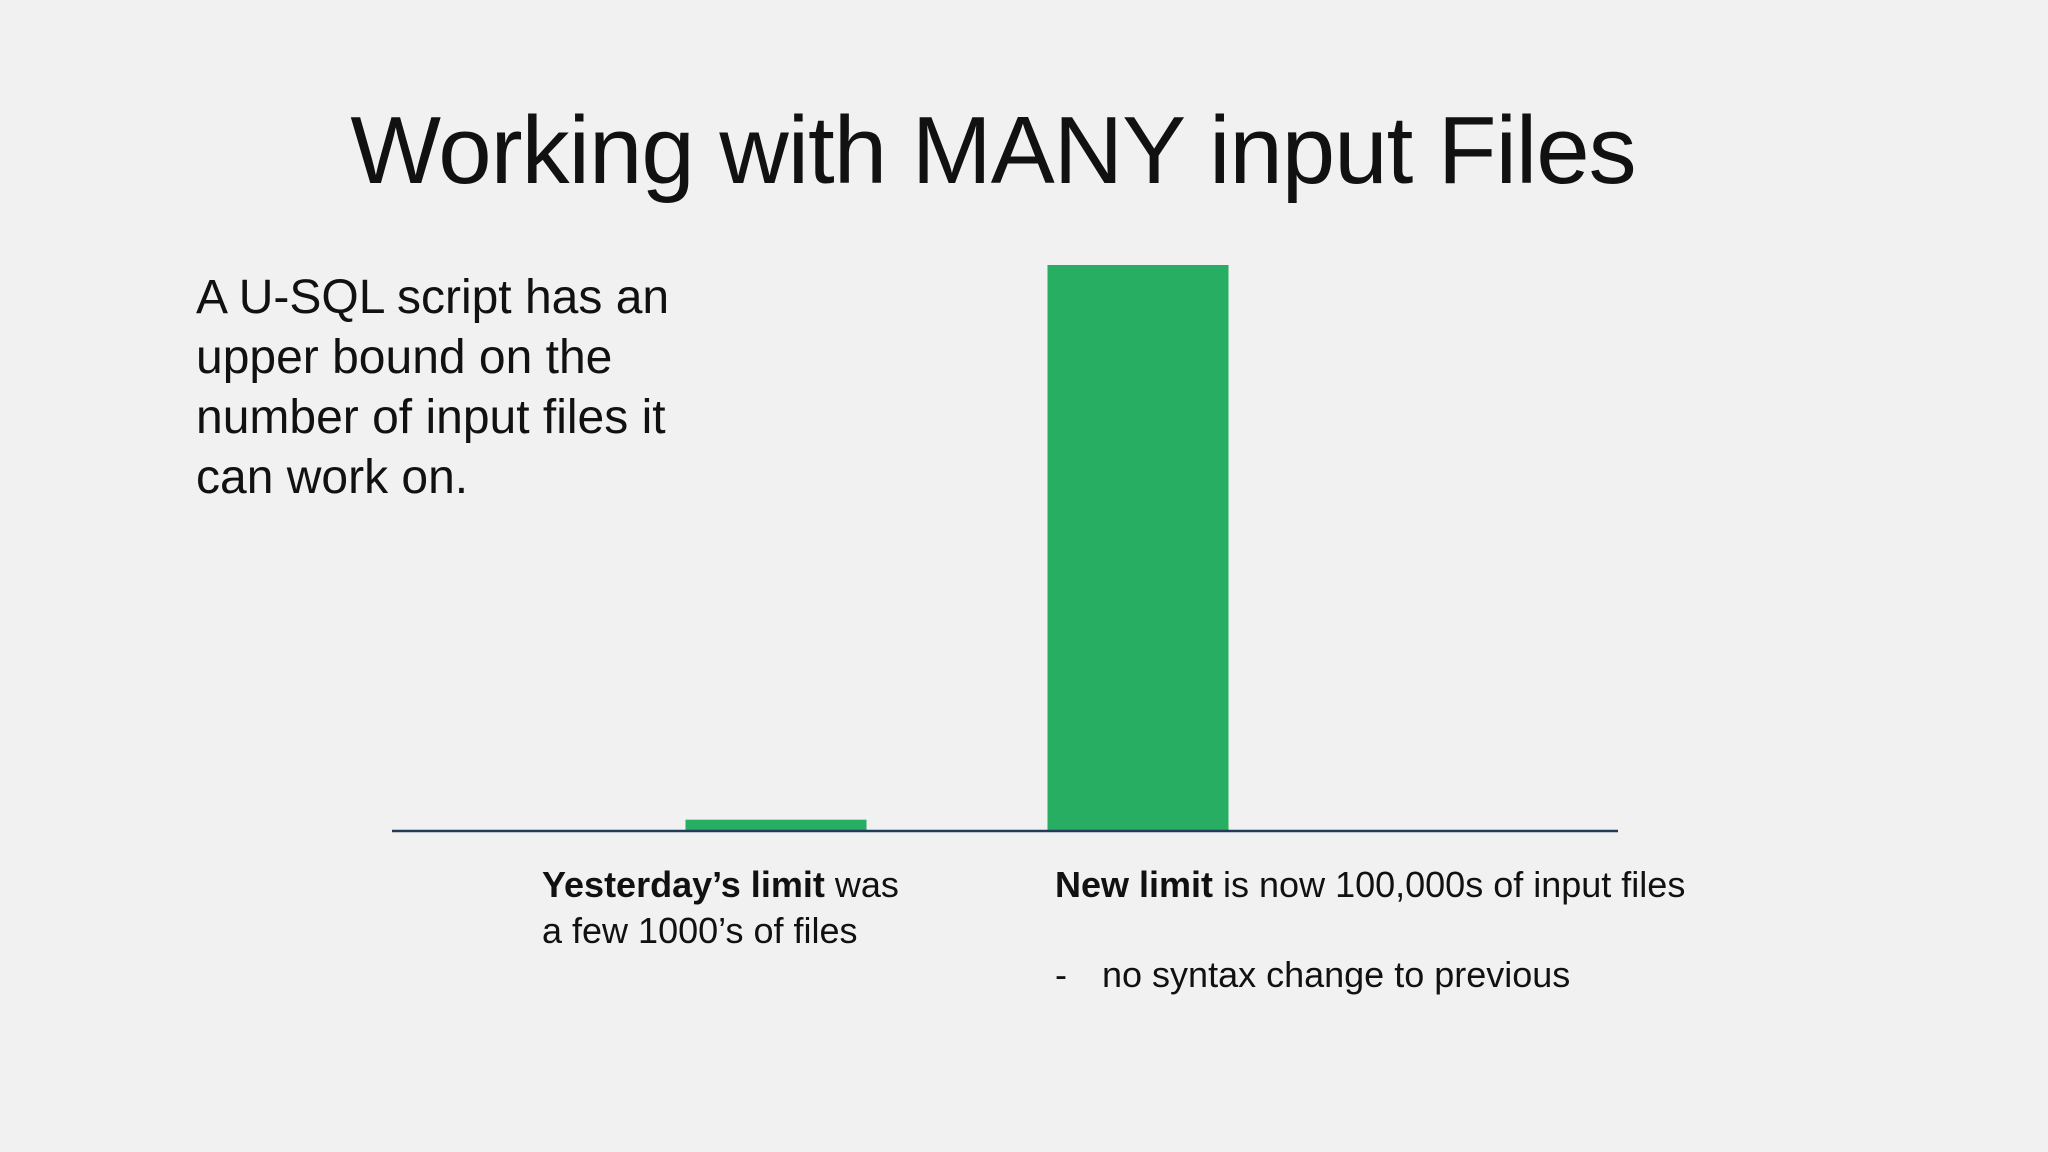 Image resolution: width=2048 pixels, height=1152 pixels. Describe the element at coordinates (1138, 548) in the screenshot. I see `bar-new-limit` at that location.